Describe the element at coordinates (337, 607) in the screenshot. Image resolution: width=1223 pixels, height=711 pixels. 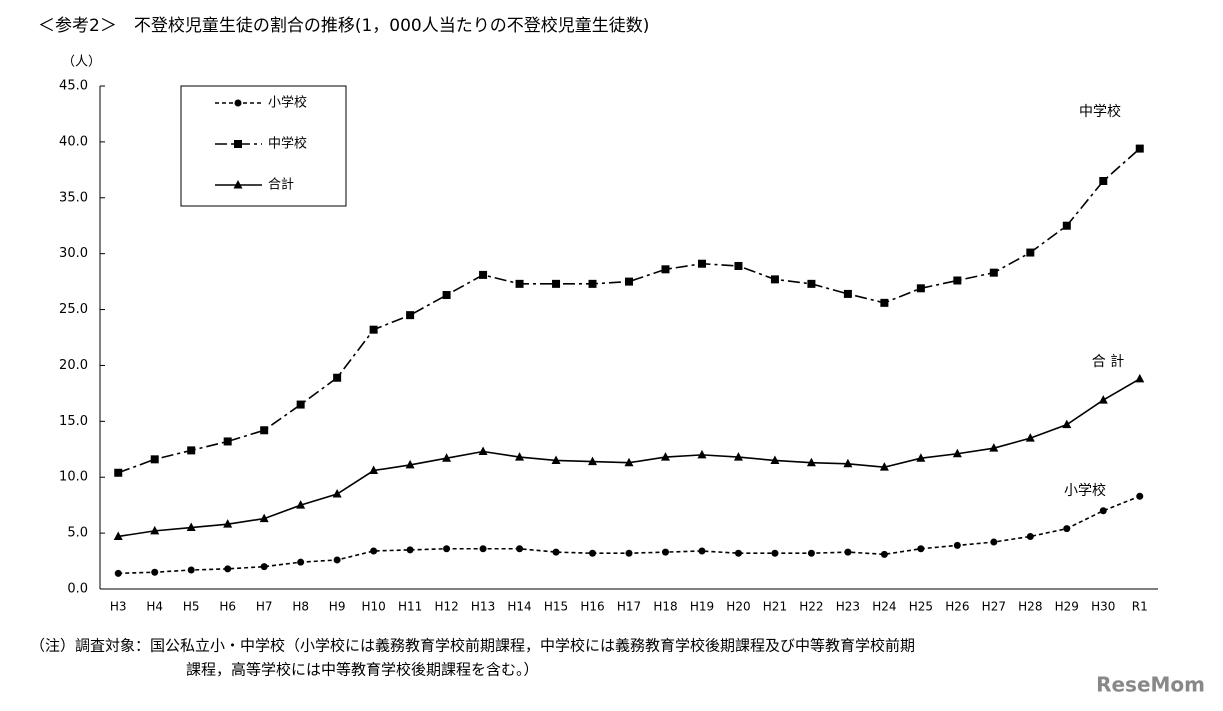
I see `x-tick-label: H9` at that location.